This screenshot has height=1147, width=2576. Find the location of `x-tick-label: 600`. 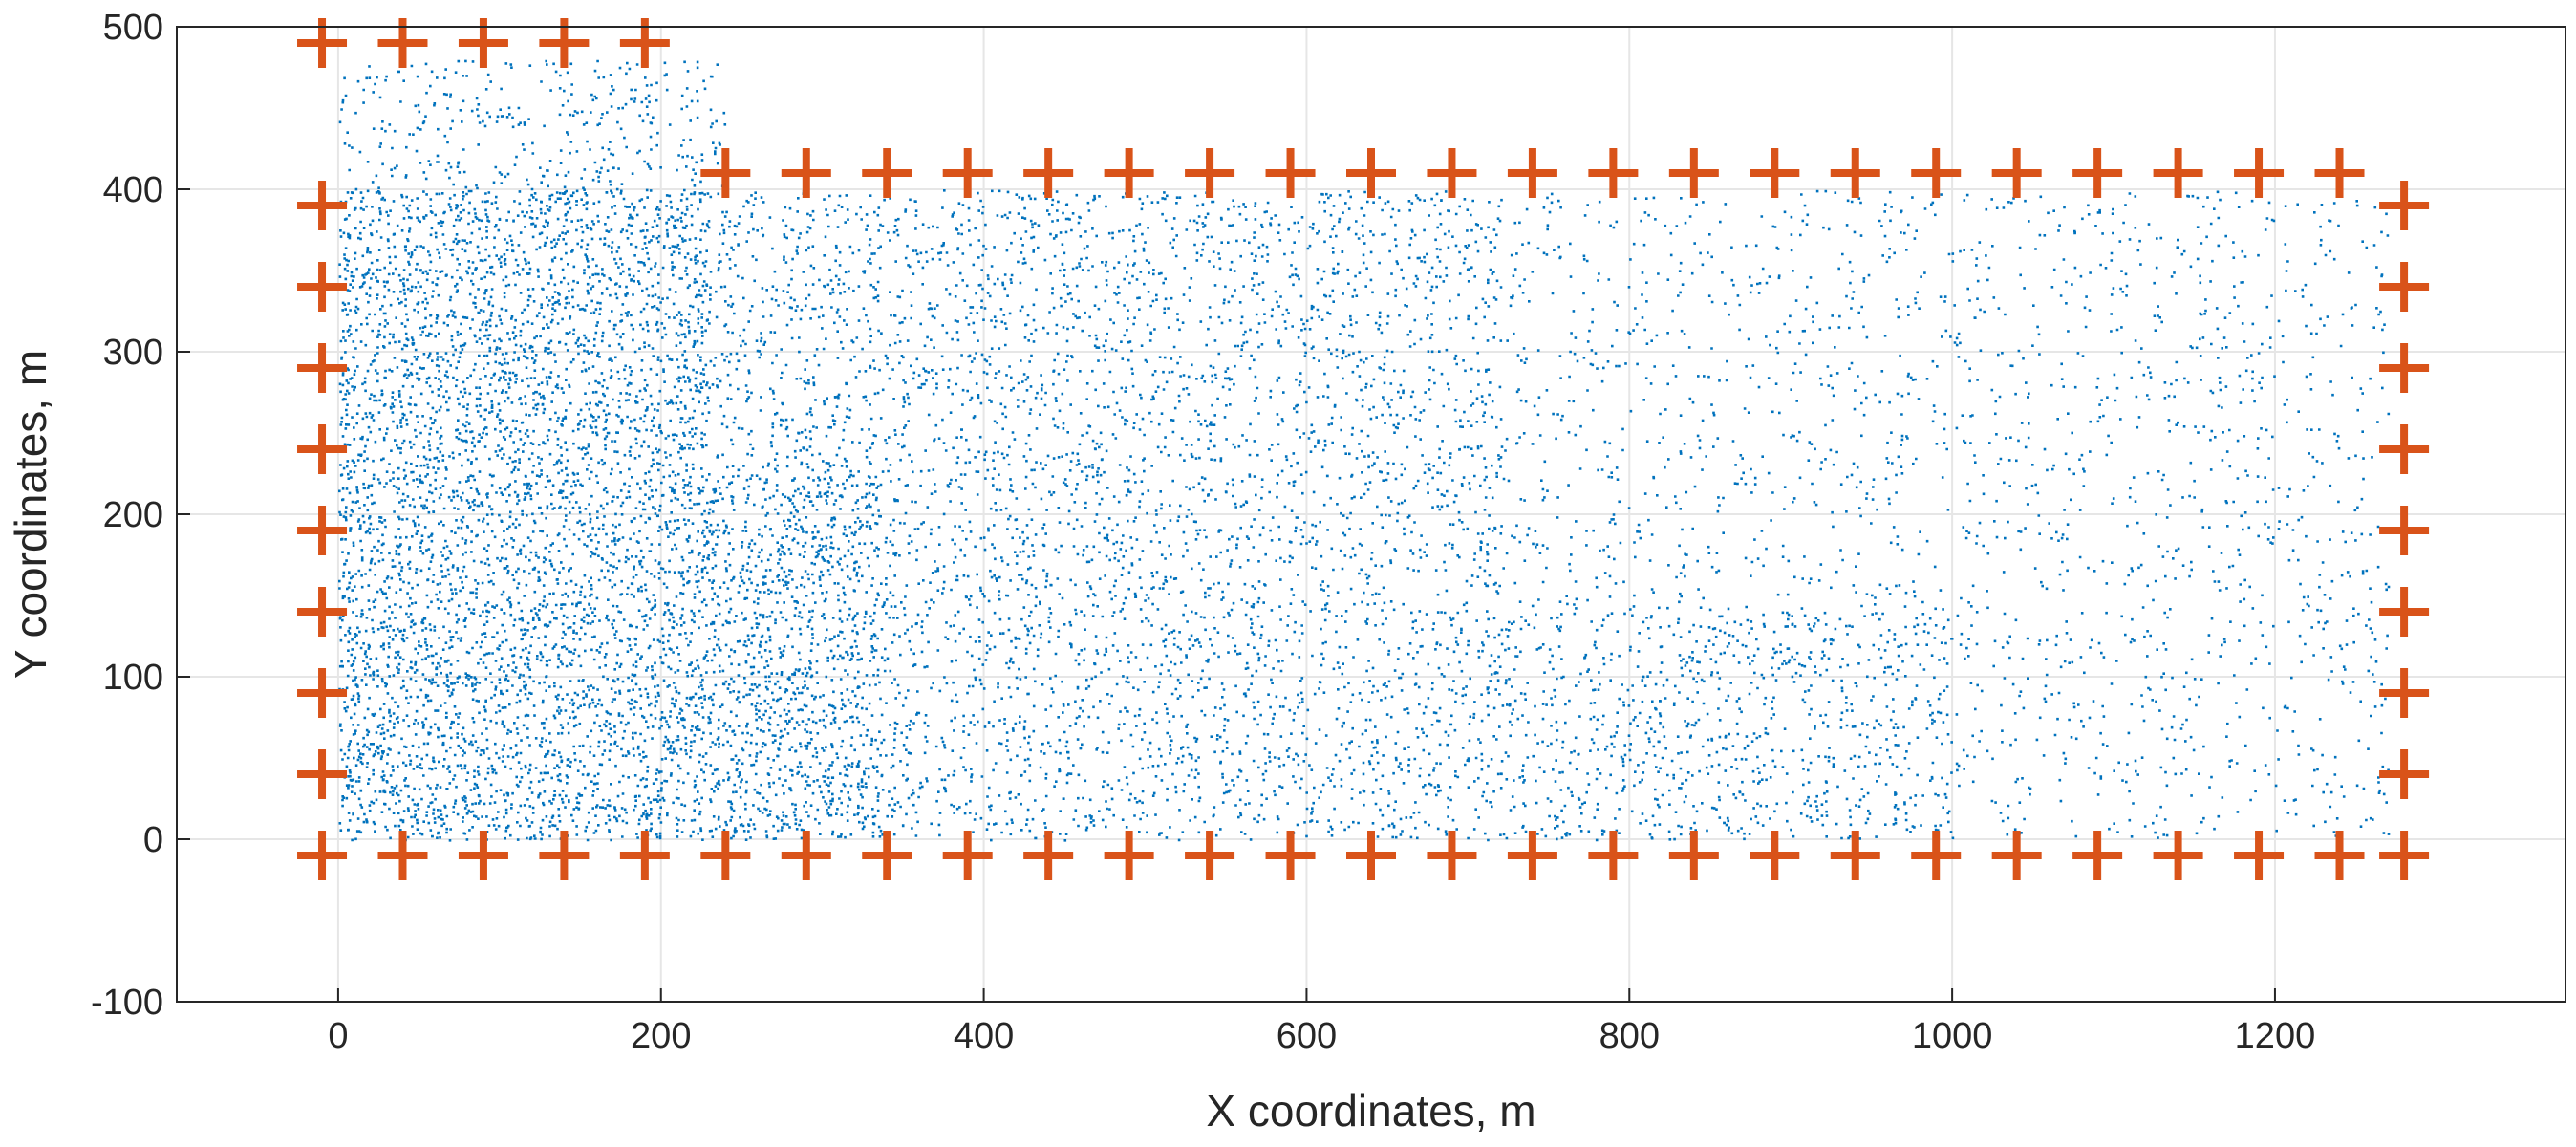

x-tick-label: 600 is located at coordinates (1307, 1036).